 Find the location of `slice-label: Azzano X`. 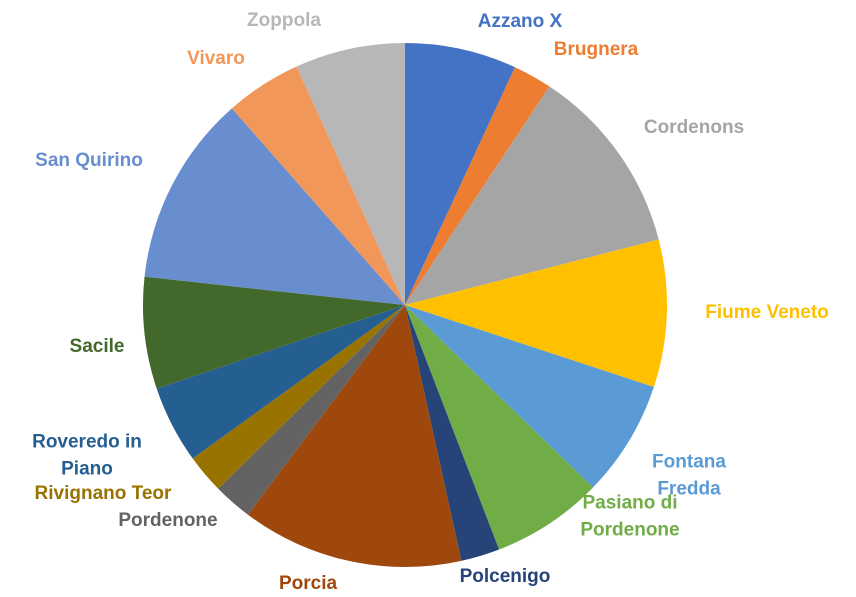

slice-label: Azzano X is located at coordinates (520, 21).